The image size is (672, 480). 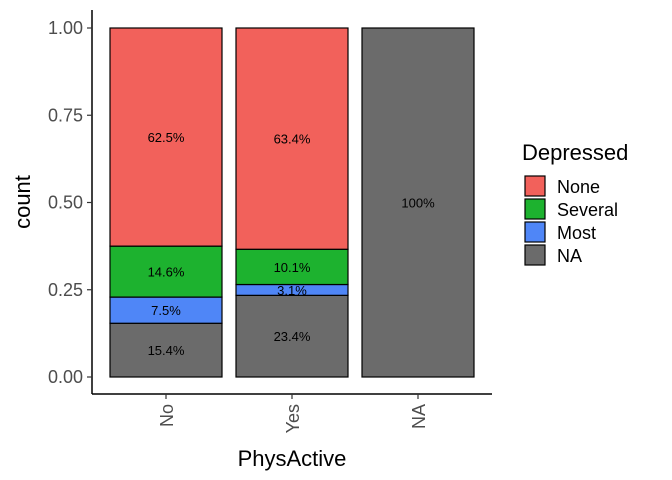 I want to click on x-axis-ticks: No Yes NA, so click(x=293, y=413).